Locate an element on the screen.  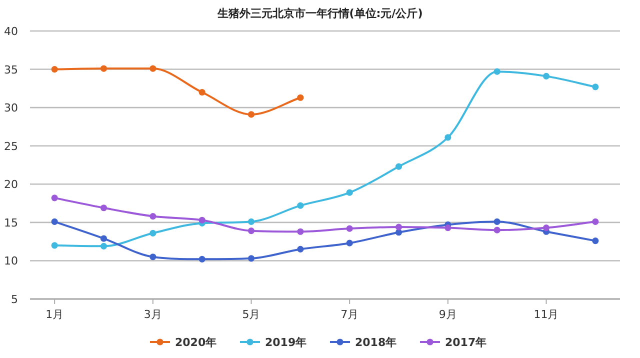
legend-label: 2018年 is located at coordinates (376, 342).